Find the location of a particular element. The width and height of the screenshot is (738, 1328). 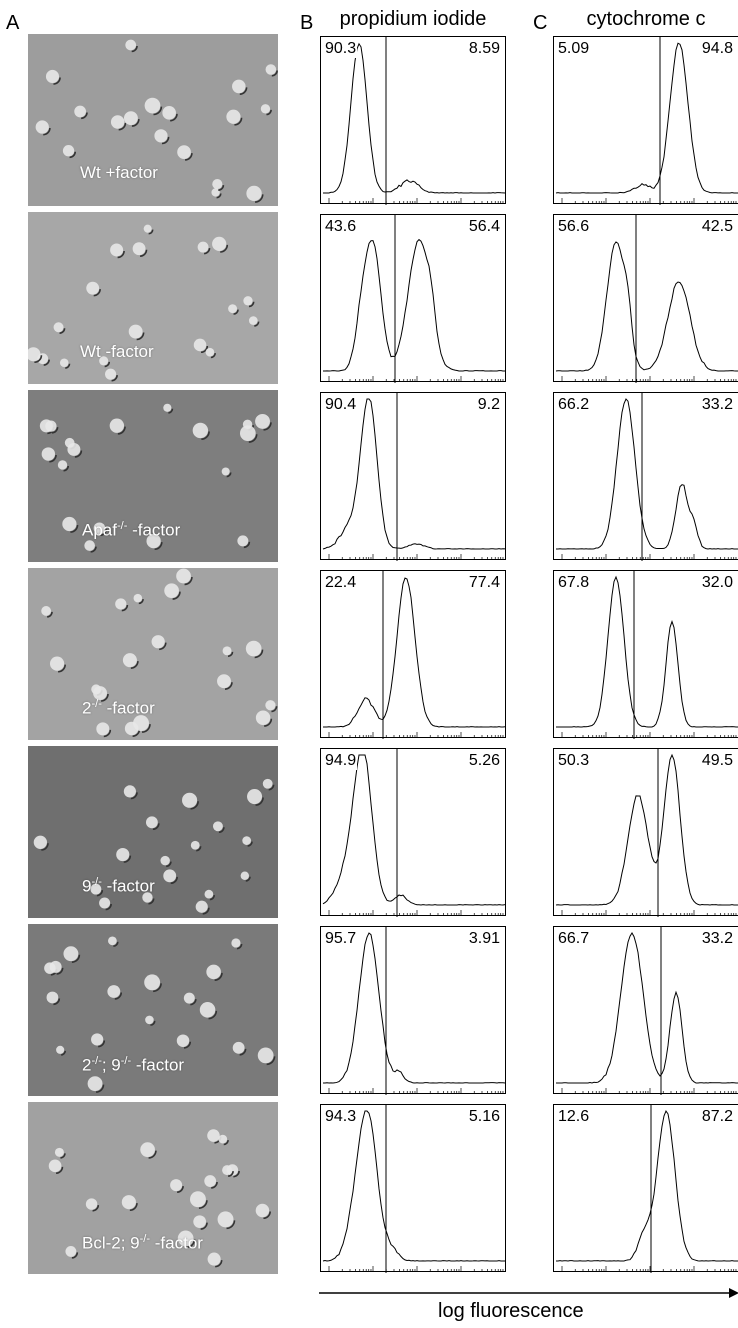

pi-histogram: 22.4 77.4 is located at coordinates (413, 654).